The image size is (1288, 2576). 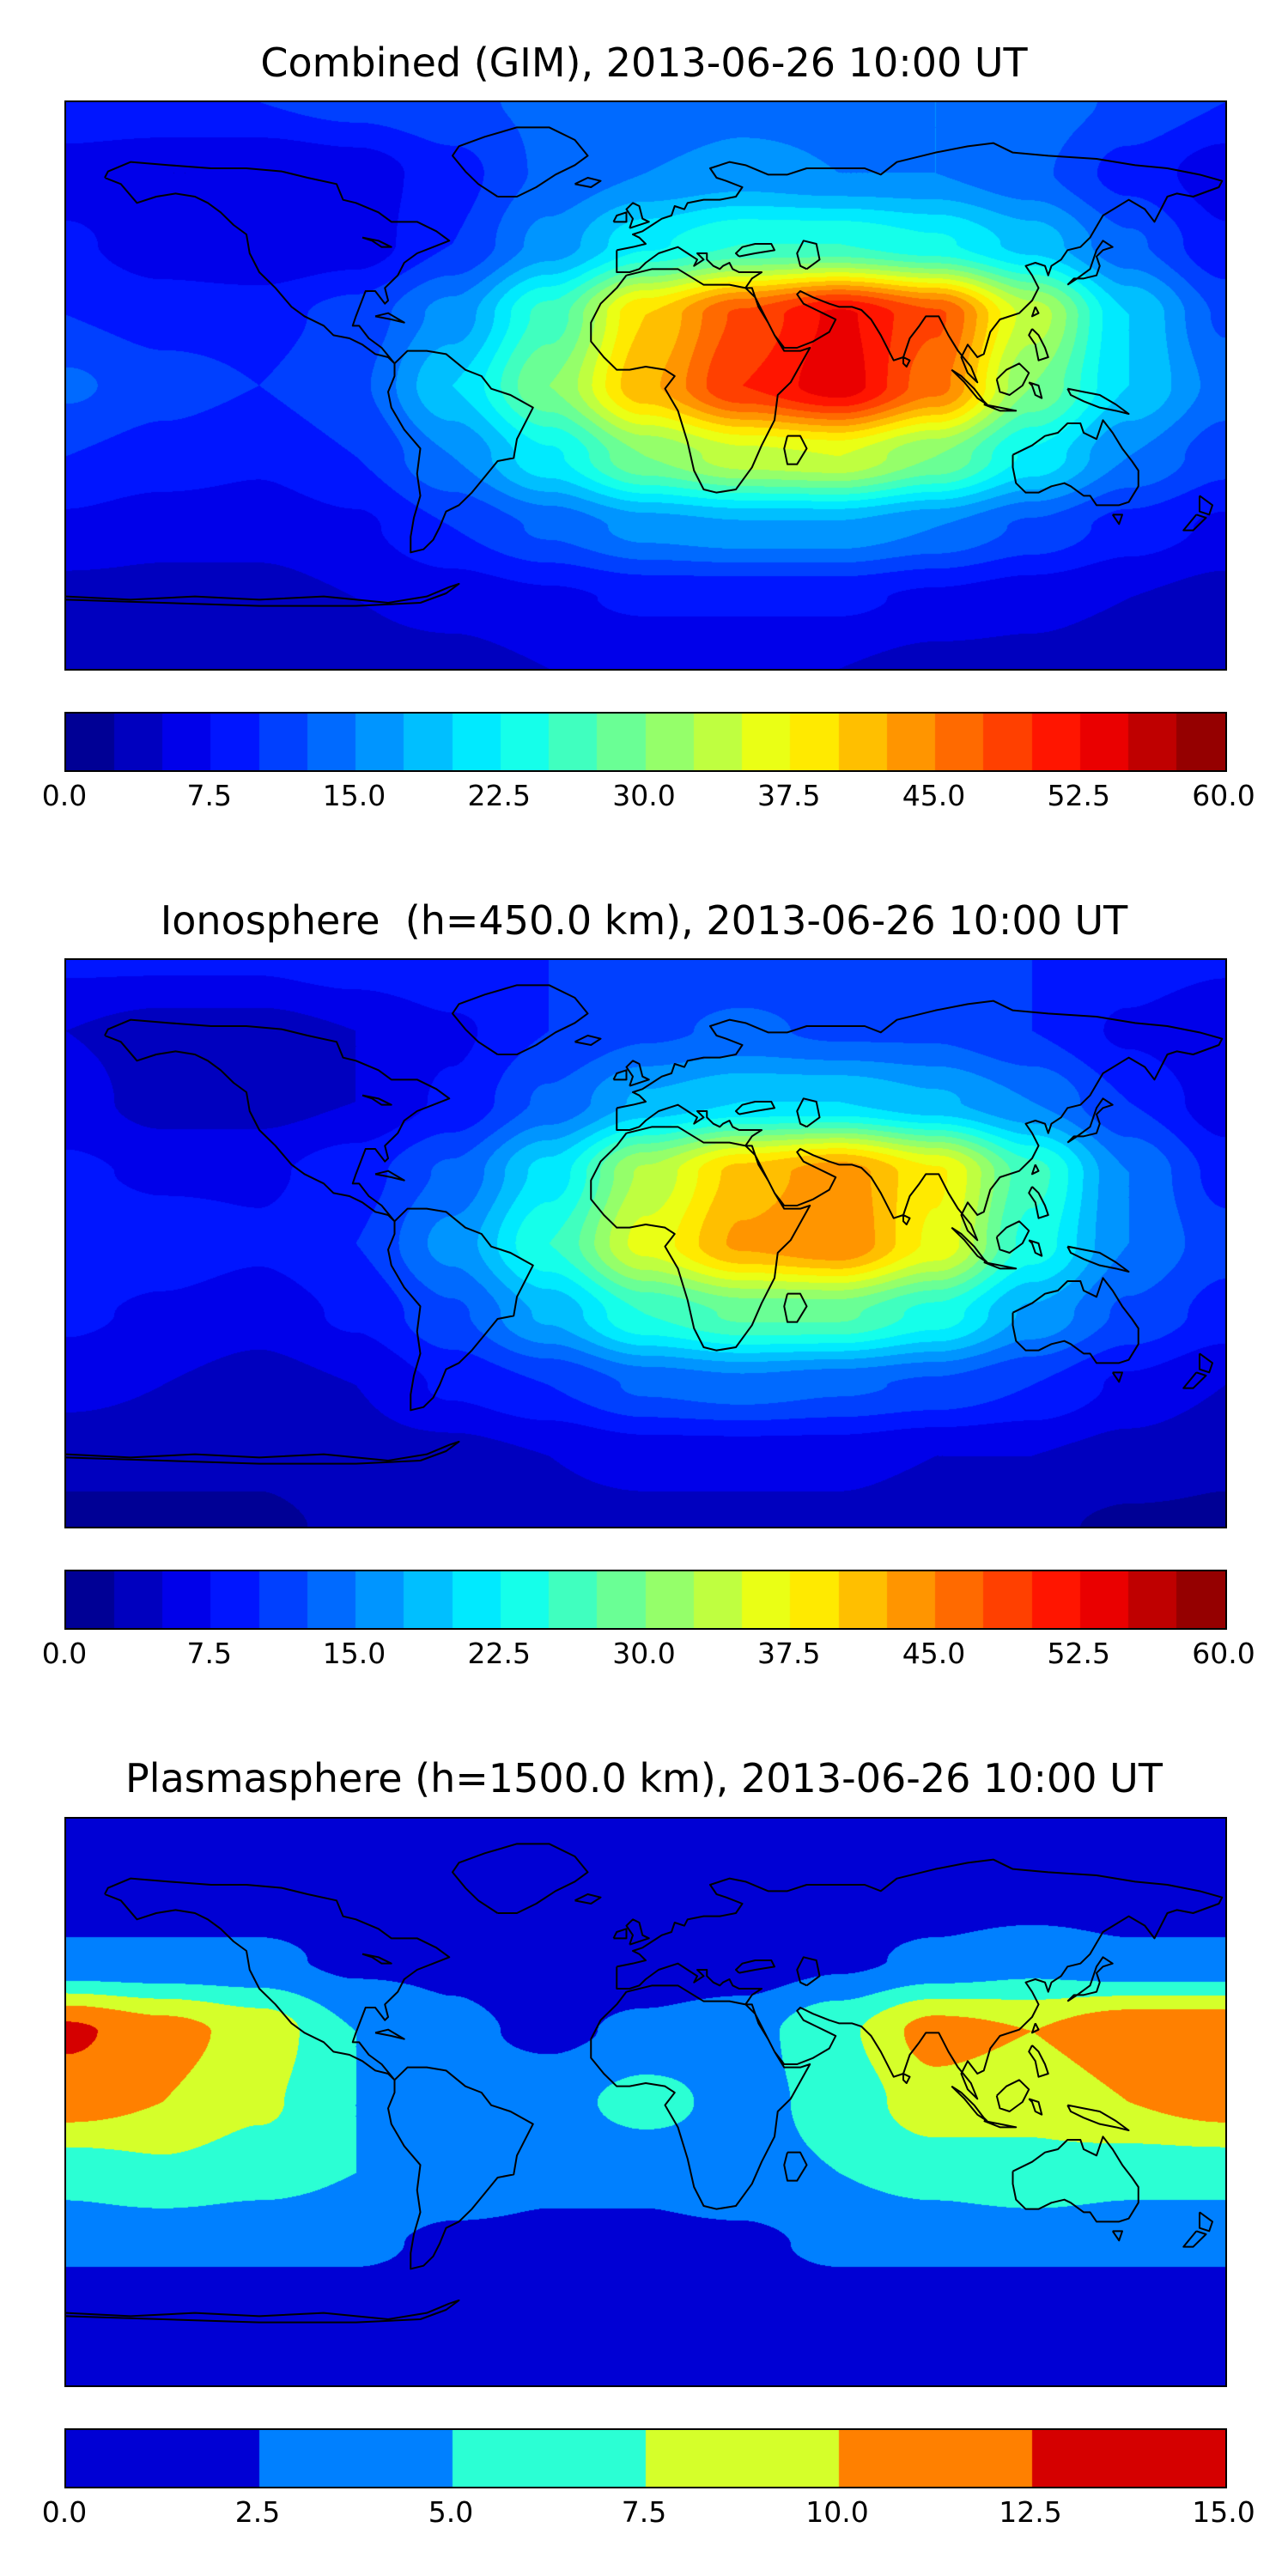 I want to click on colorbar-ticks-combined: 0.0 7.5 15.0 22.5 30.0 37.5 45.0 52.5 60.0, so click(x=649, y=799).